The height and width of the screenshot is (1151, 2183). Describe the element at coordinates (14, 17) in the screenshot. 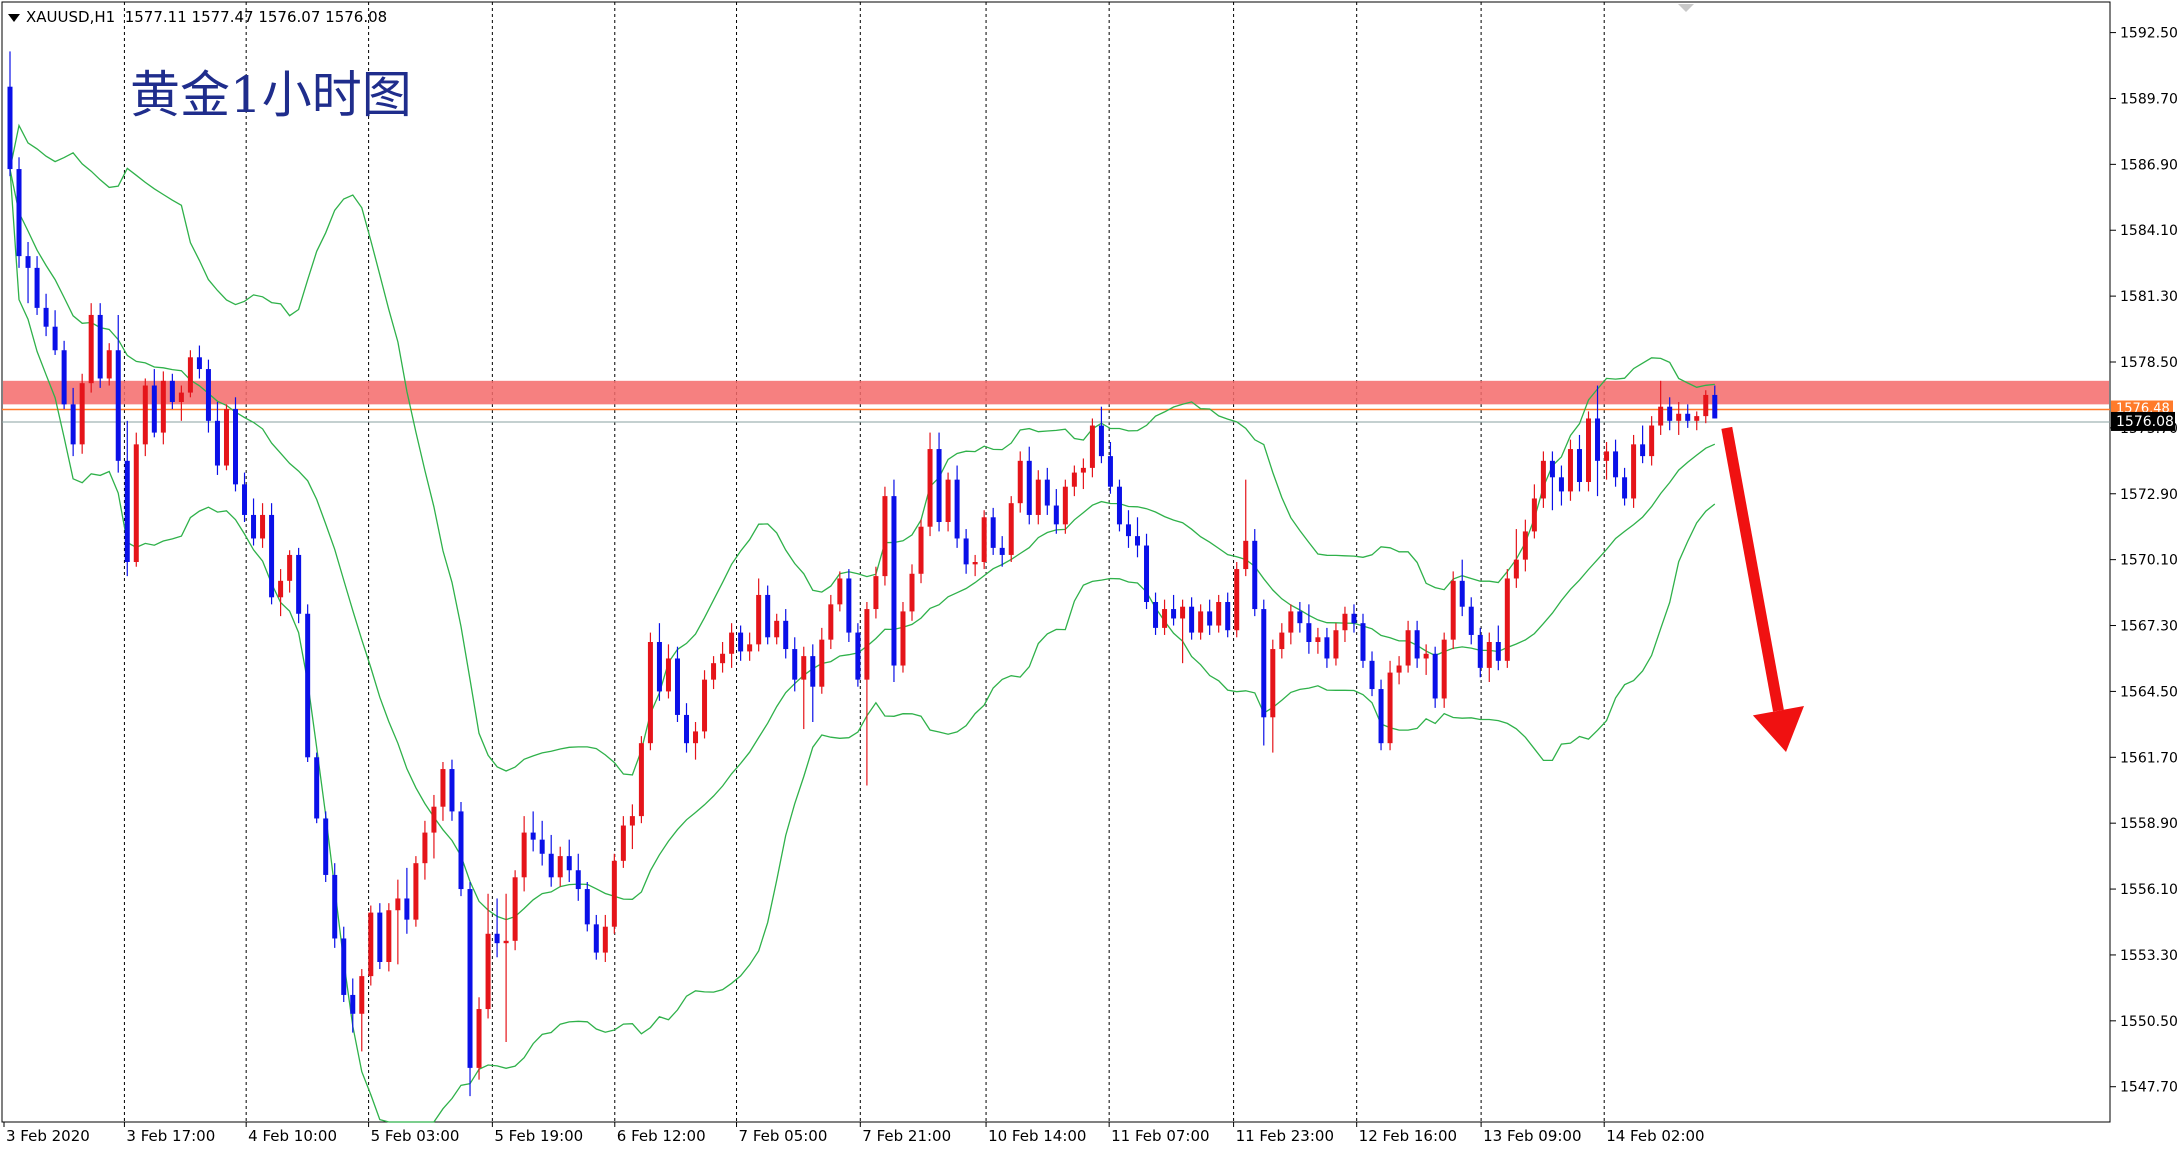

I see `dropdown-triangle-icon` at that location.